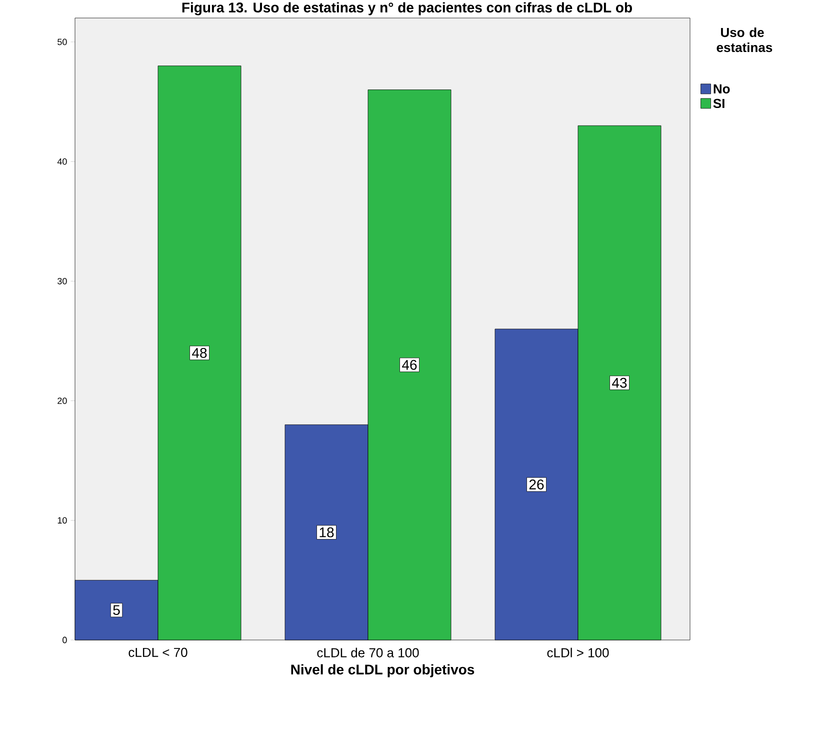 This screenshot has width=814, height=729. What do you see at coordinates (64, 640) in the screenshot?
I see `y-tick-label: 0` at bounding box center [64, 640].